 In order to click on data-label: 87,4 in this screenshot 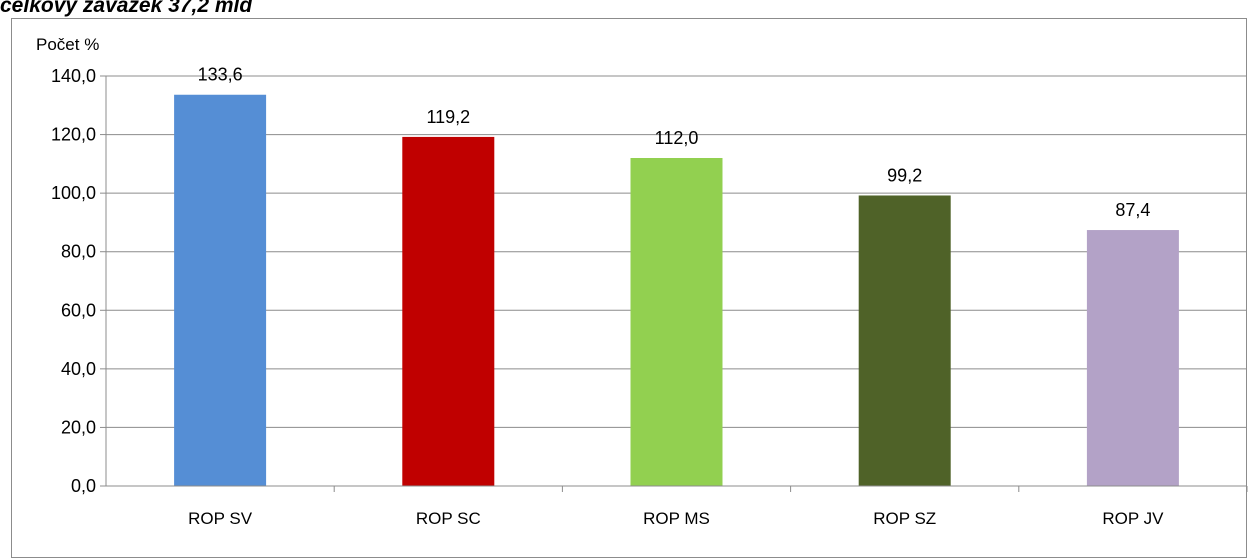, I will do `click(1132, 210)`.